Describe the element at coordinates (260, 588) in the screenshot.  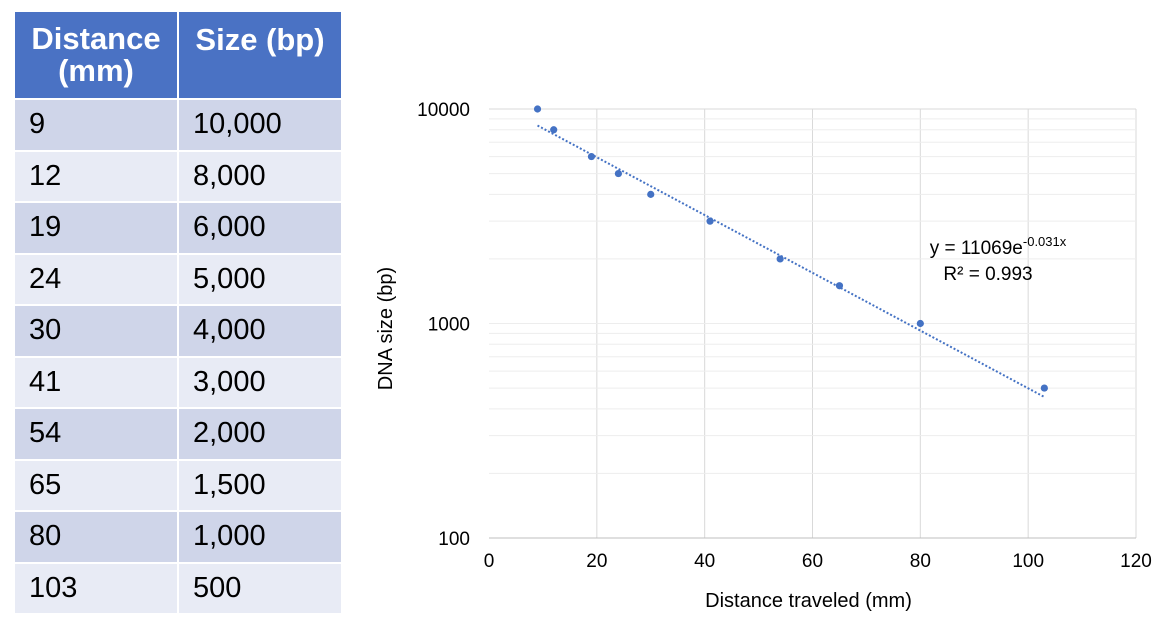
I see `cell-size: 500` at that location.